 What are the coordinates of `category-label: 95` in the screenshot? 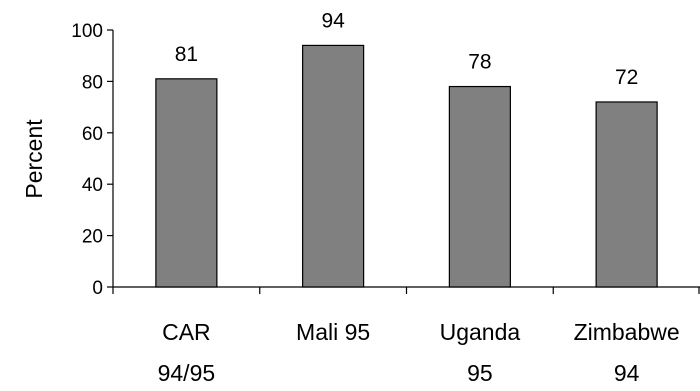 It's located at (480, 373).